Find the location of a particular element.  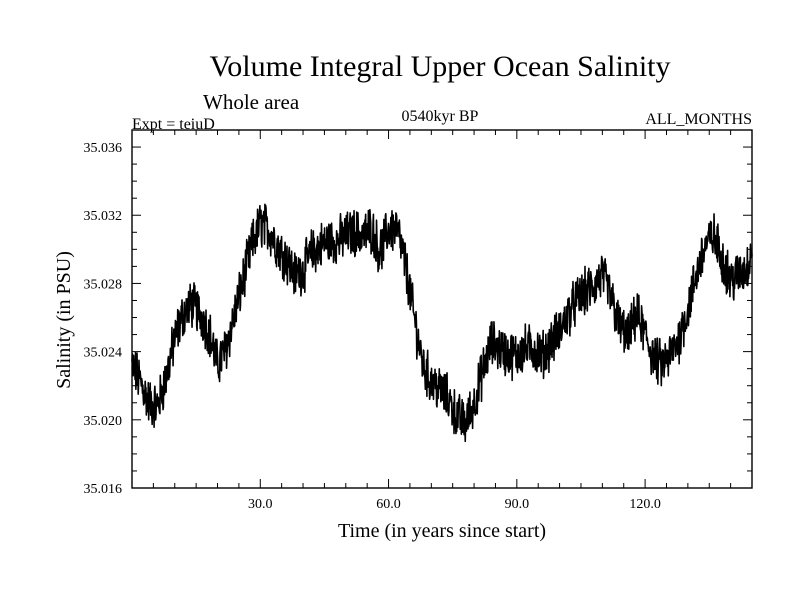

chart-subtitle: Whole area is located at coordinates (251, 102).